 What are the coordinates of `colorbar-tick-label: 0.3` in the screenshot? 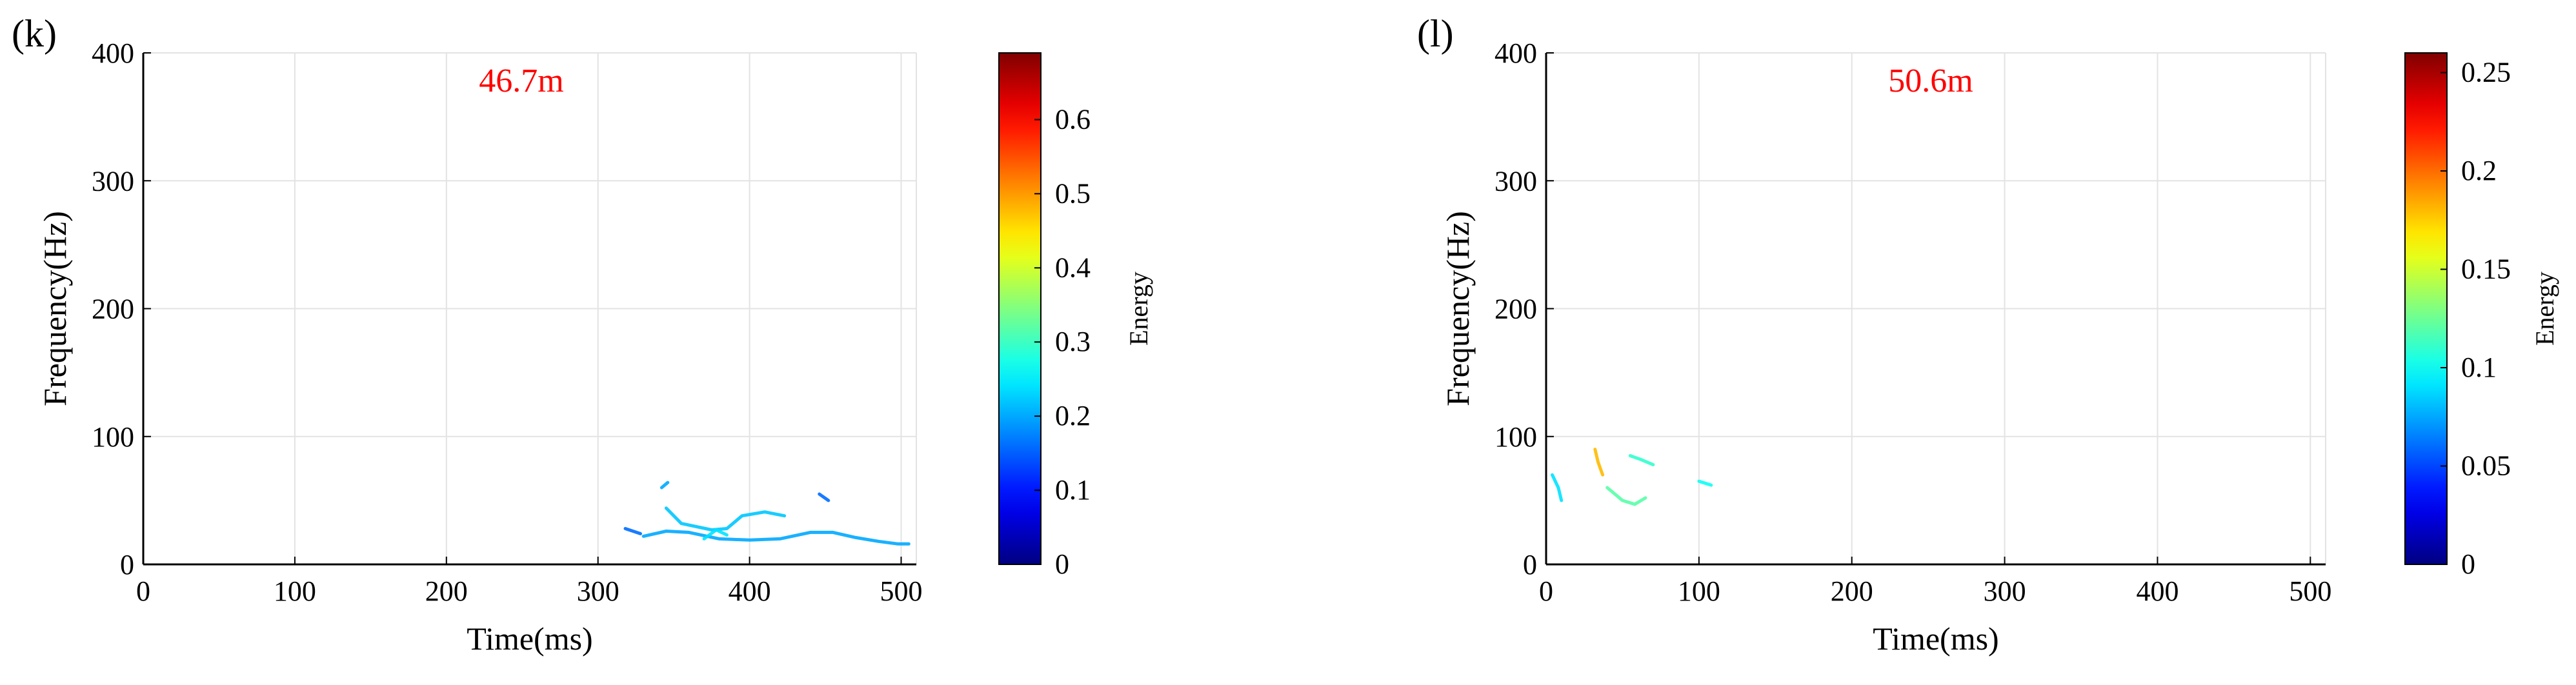 It's located at (1073, 341).